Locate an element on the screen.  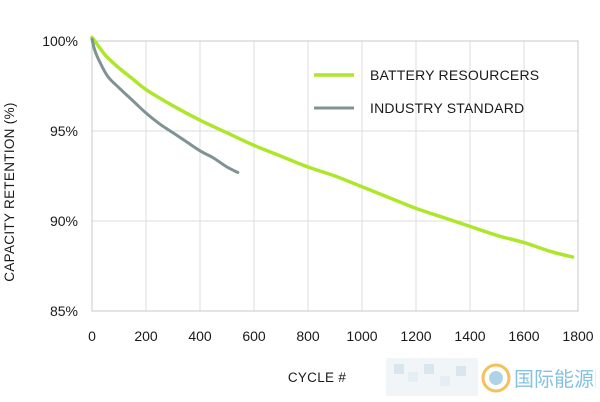
watermark-text: 国际能源网 is located at coordinates (555, 379).